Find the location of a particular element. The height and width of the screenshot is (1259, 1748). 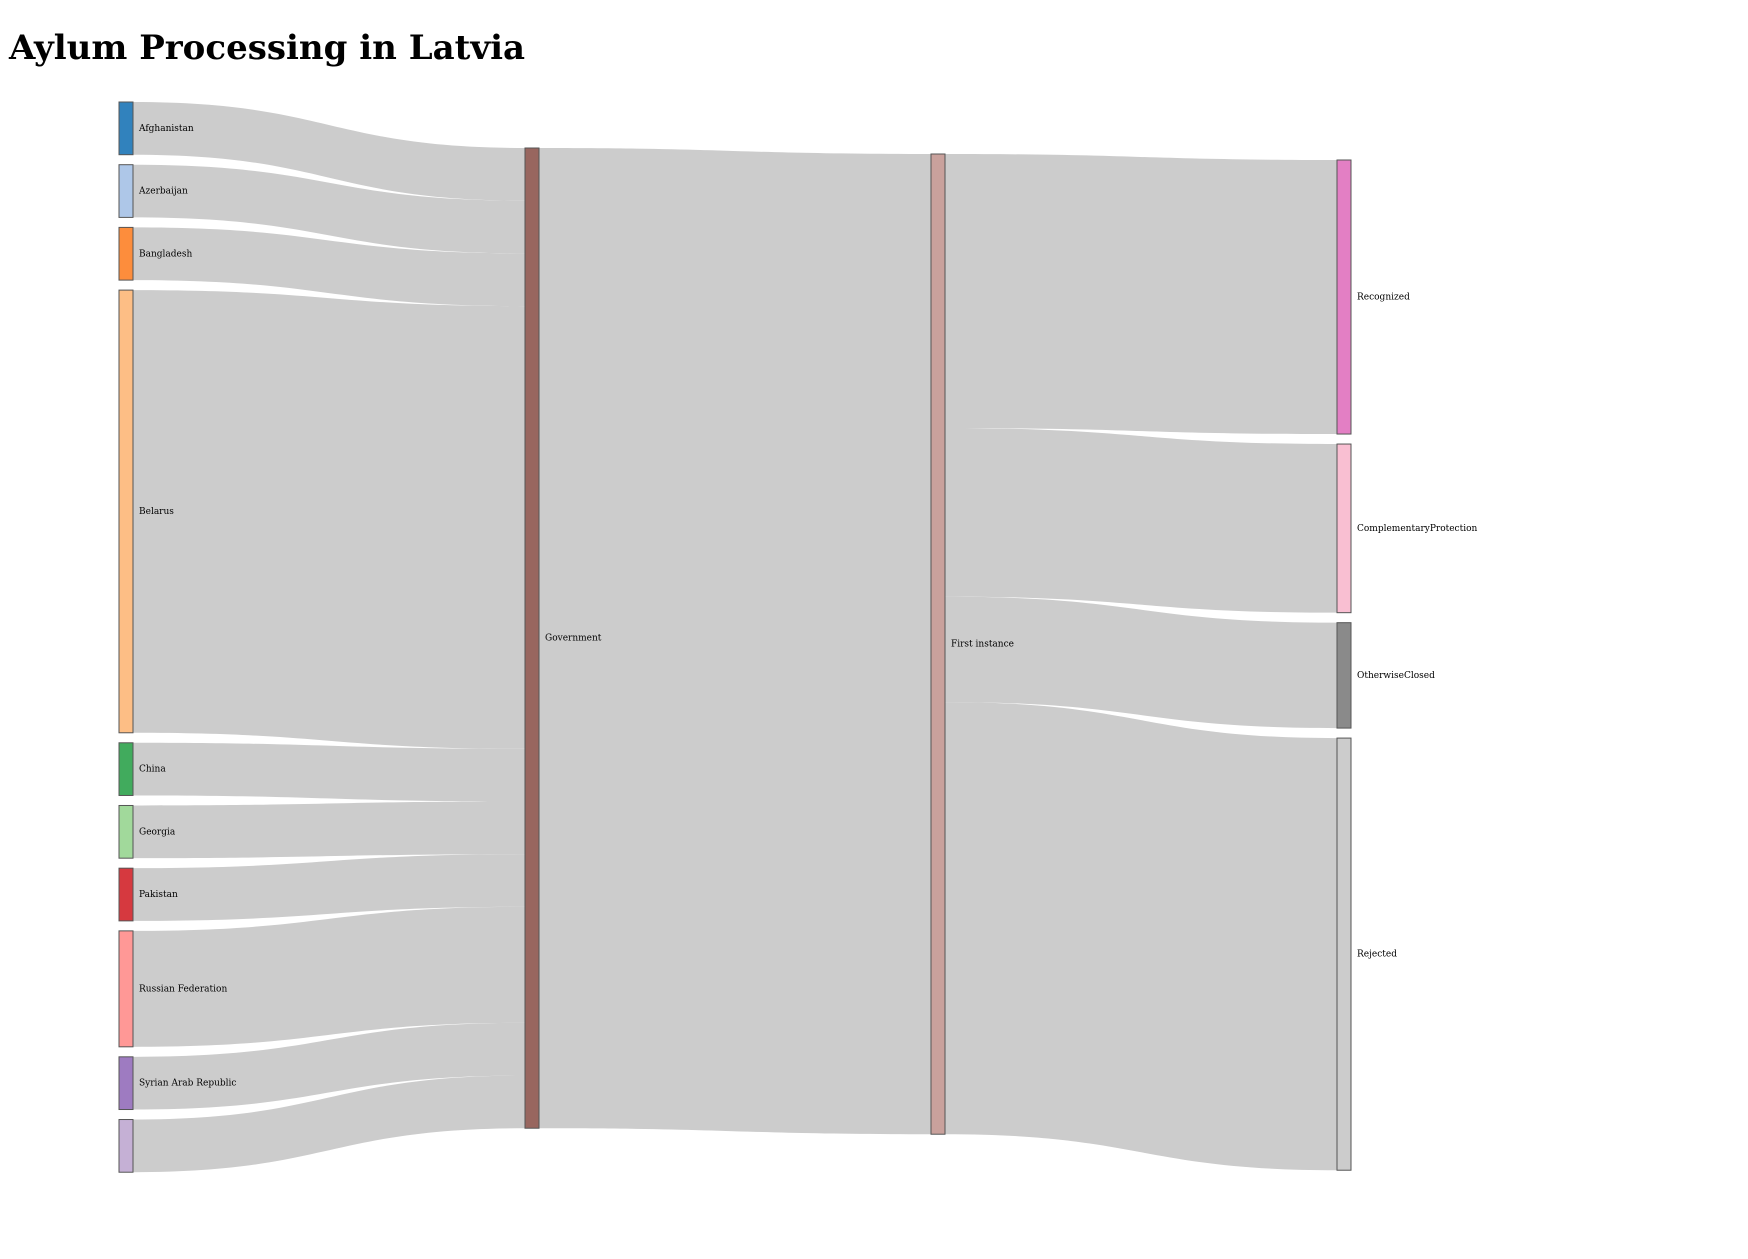

node-belarus is located at coordinates (126, 511).